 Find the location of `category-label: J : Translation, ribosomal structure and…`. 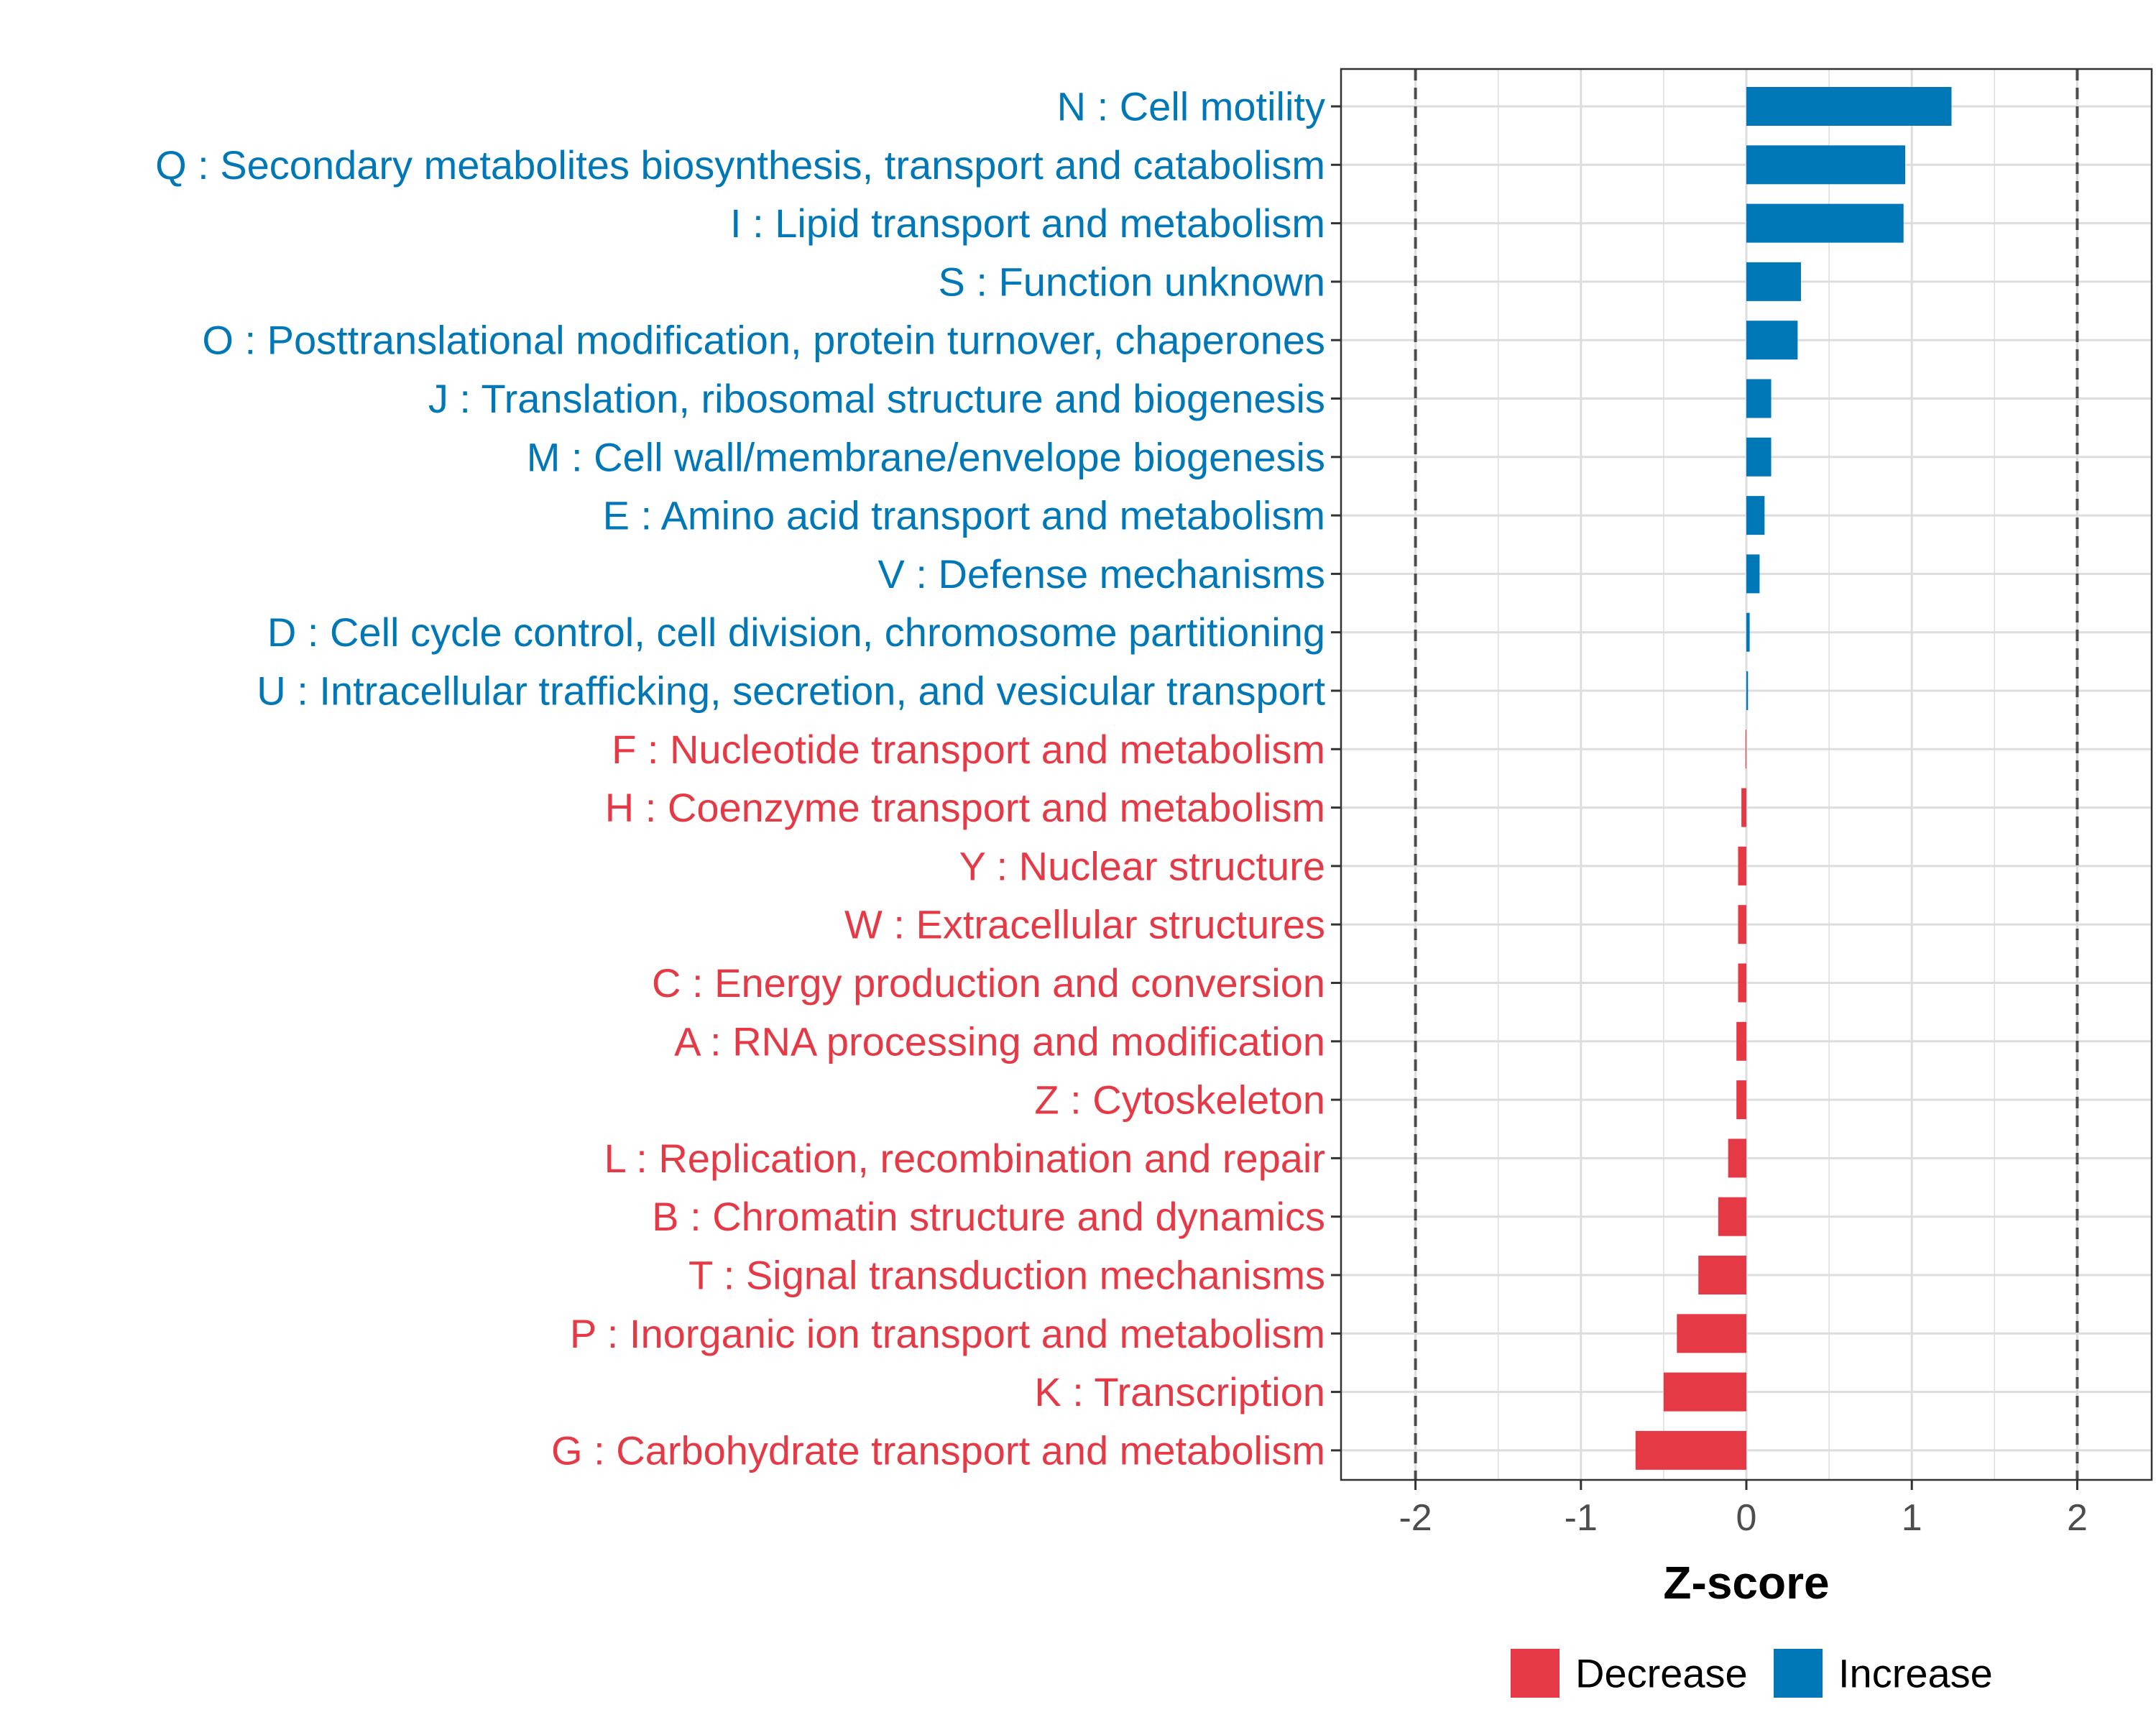

category-label: J : Translation, ribosomal structure and… is located at coordinates (877, 398).